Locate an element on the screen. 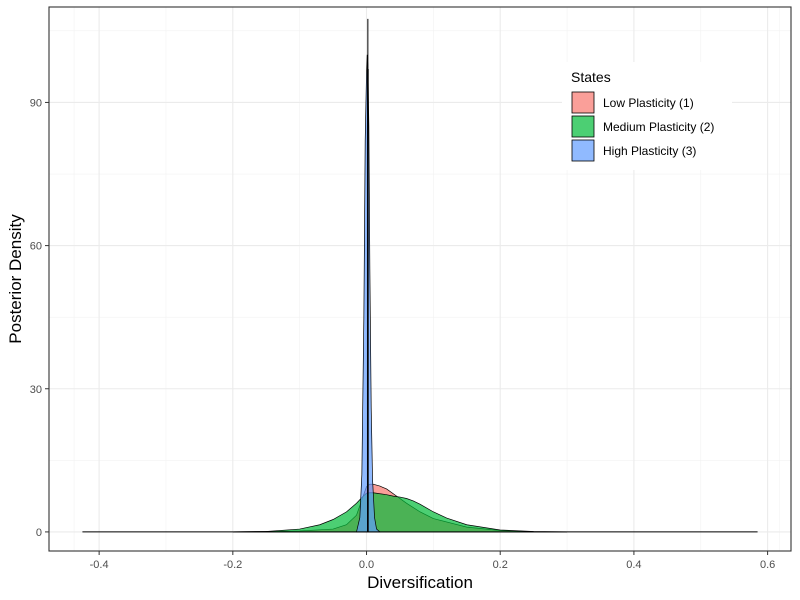  x-tick-label: -0.4 is located at coordinates (99, 565).